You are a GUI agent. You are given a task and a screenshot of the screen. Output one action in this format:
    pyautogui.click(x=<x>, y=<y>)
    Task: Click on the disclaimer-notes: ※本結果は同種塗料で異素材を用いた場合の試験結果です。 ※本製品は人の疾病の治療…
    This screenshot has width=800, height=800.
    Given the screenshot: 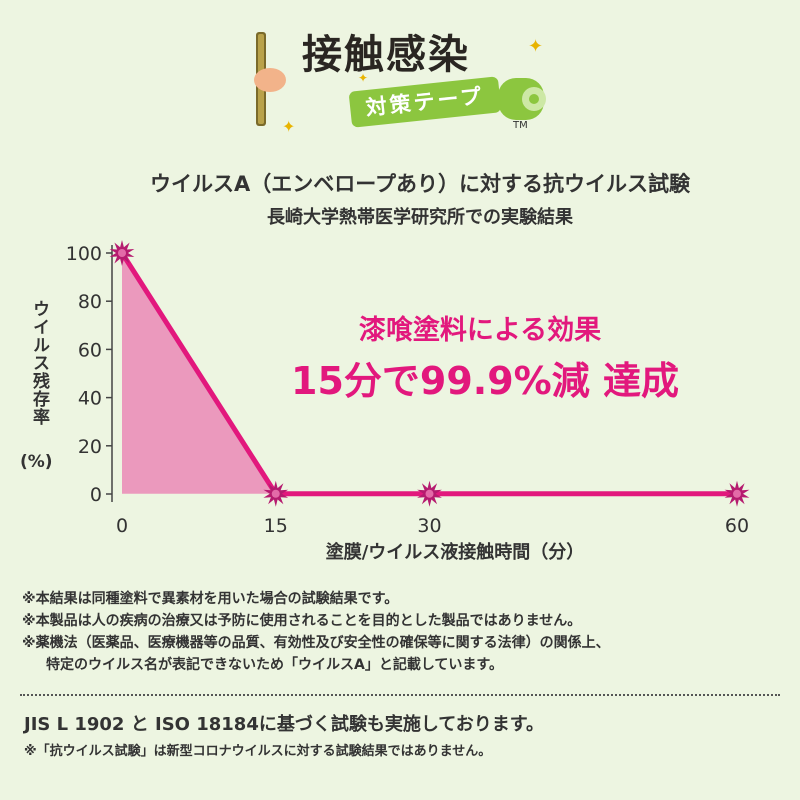 What is the action you would take?
    pyautogui.click(x=402, y=632)
    